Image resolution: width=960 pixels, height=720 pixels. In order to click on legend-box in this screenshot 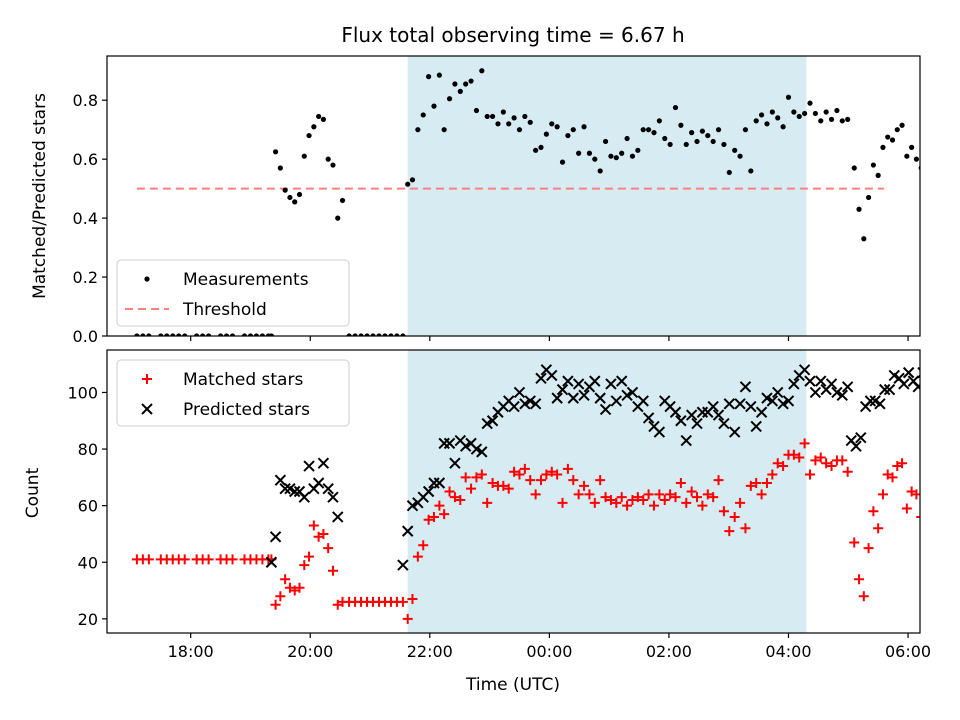, I will do `click(233, 293)`.